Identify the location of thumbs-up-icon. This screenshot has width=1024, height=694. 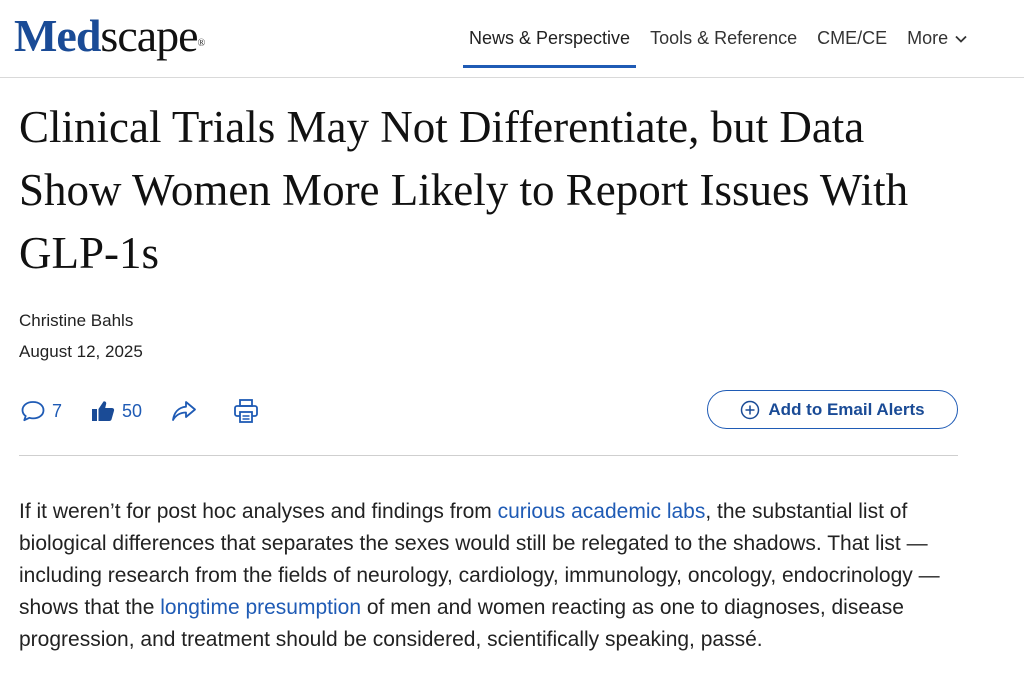
(103, 411).